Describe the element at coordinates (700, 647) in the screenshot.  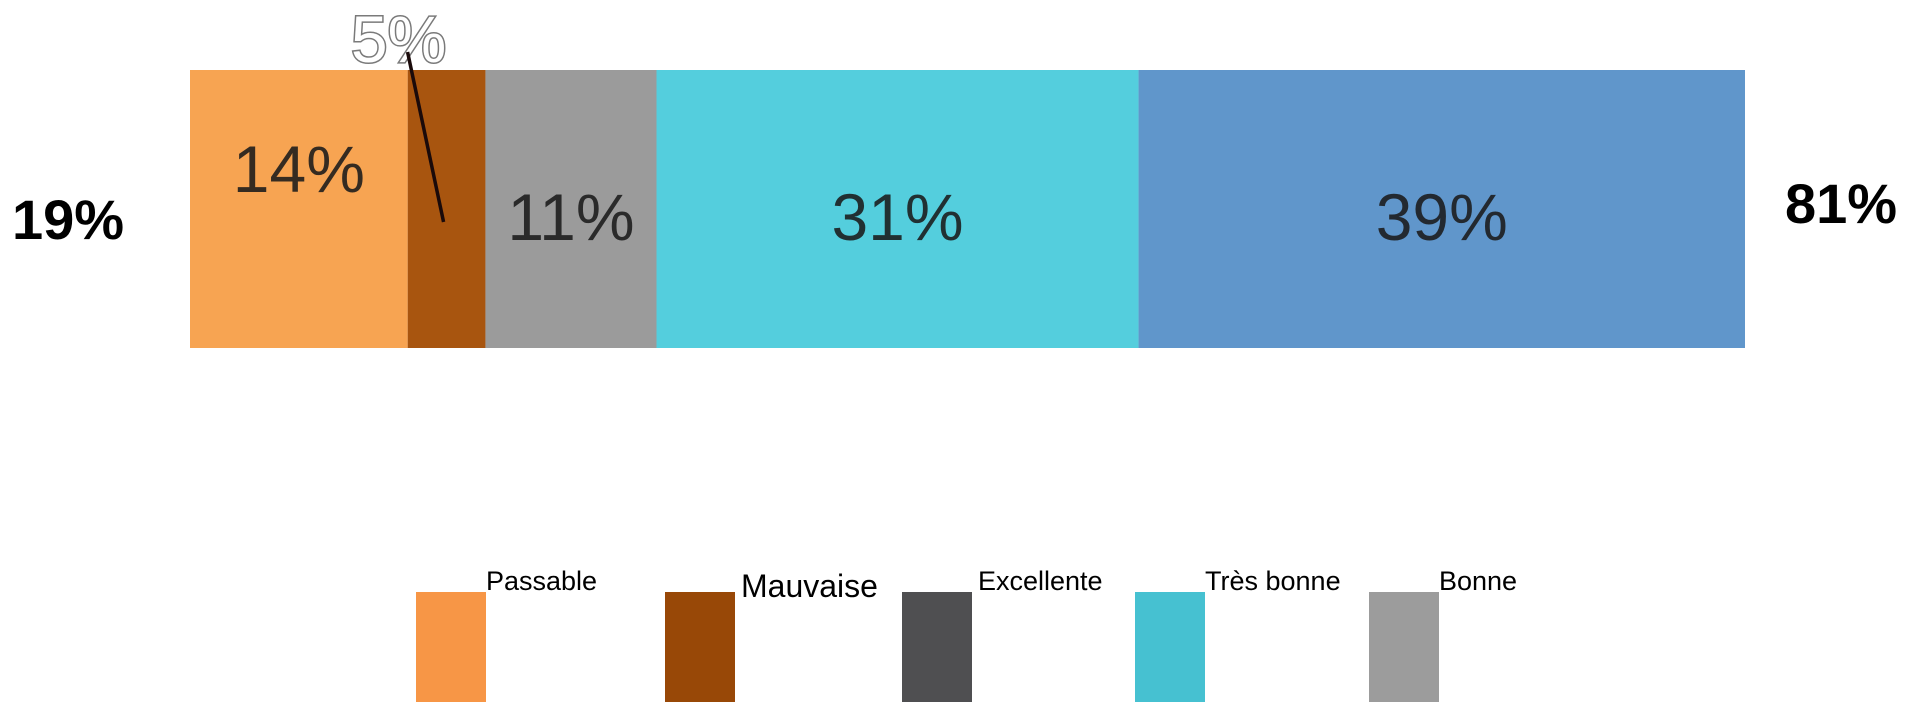
I see `legend-swatch-mauvaise` at that location.